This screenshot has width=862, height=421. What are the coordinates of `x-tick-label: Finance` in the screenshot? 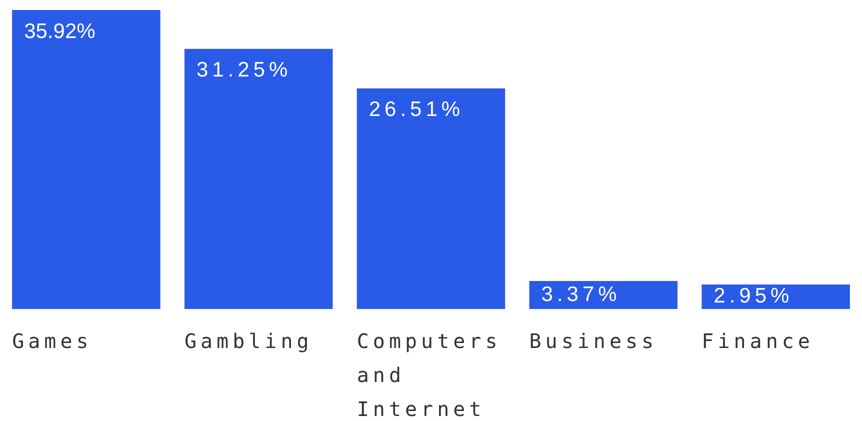 It's located at (758, 341).